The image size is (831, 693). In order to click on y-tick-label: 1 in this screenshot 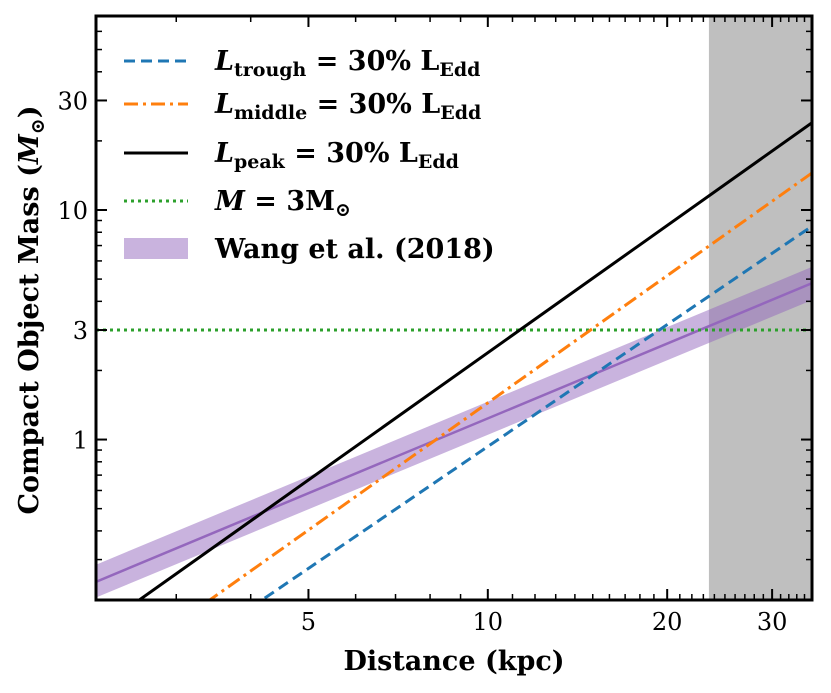, I will do `click(80, 441)`.